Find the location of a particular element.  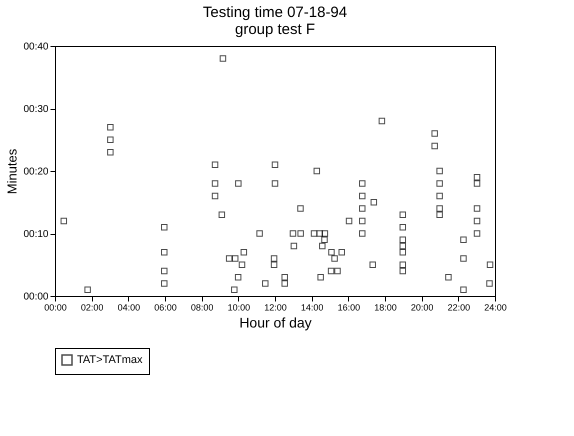

text: Testing time 07-18-94 is located at coordinates (275, 12).